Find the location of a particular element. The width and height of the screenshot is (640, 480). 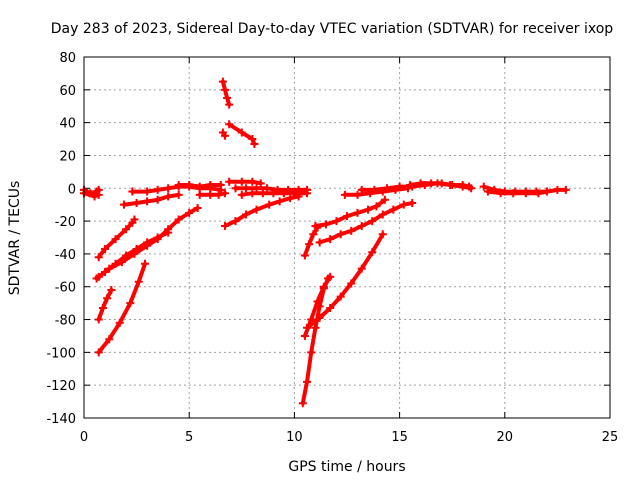

y-tick-label: -40 is located at coordinates (65, 255).